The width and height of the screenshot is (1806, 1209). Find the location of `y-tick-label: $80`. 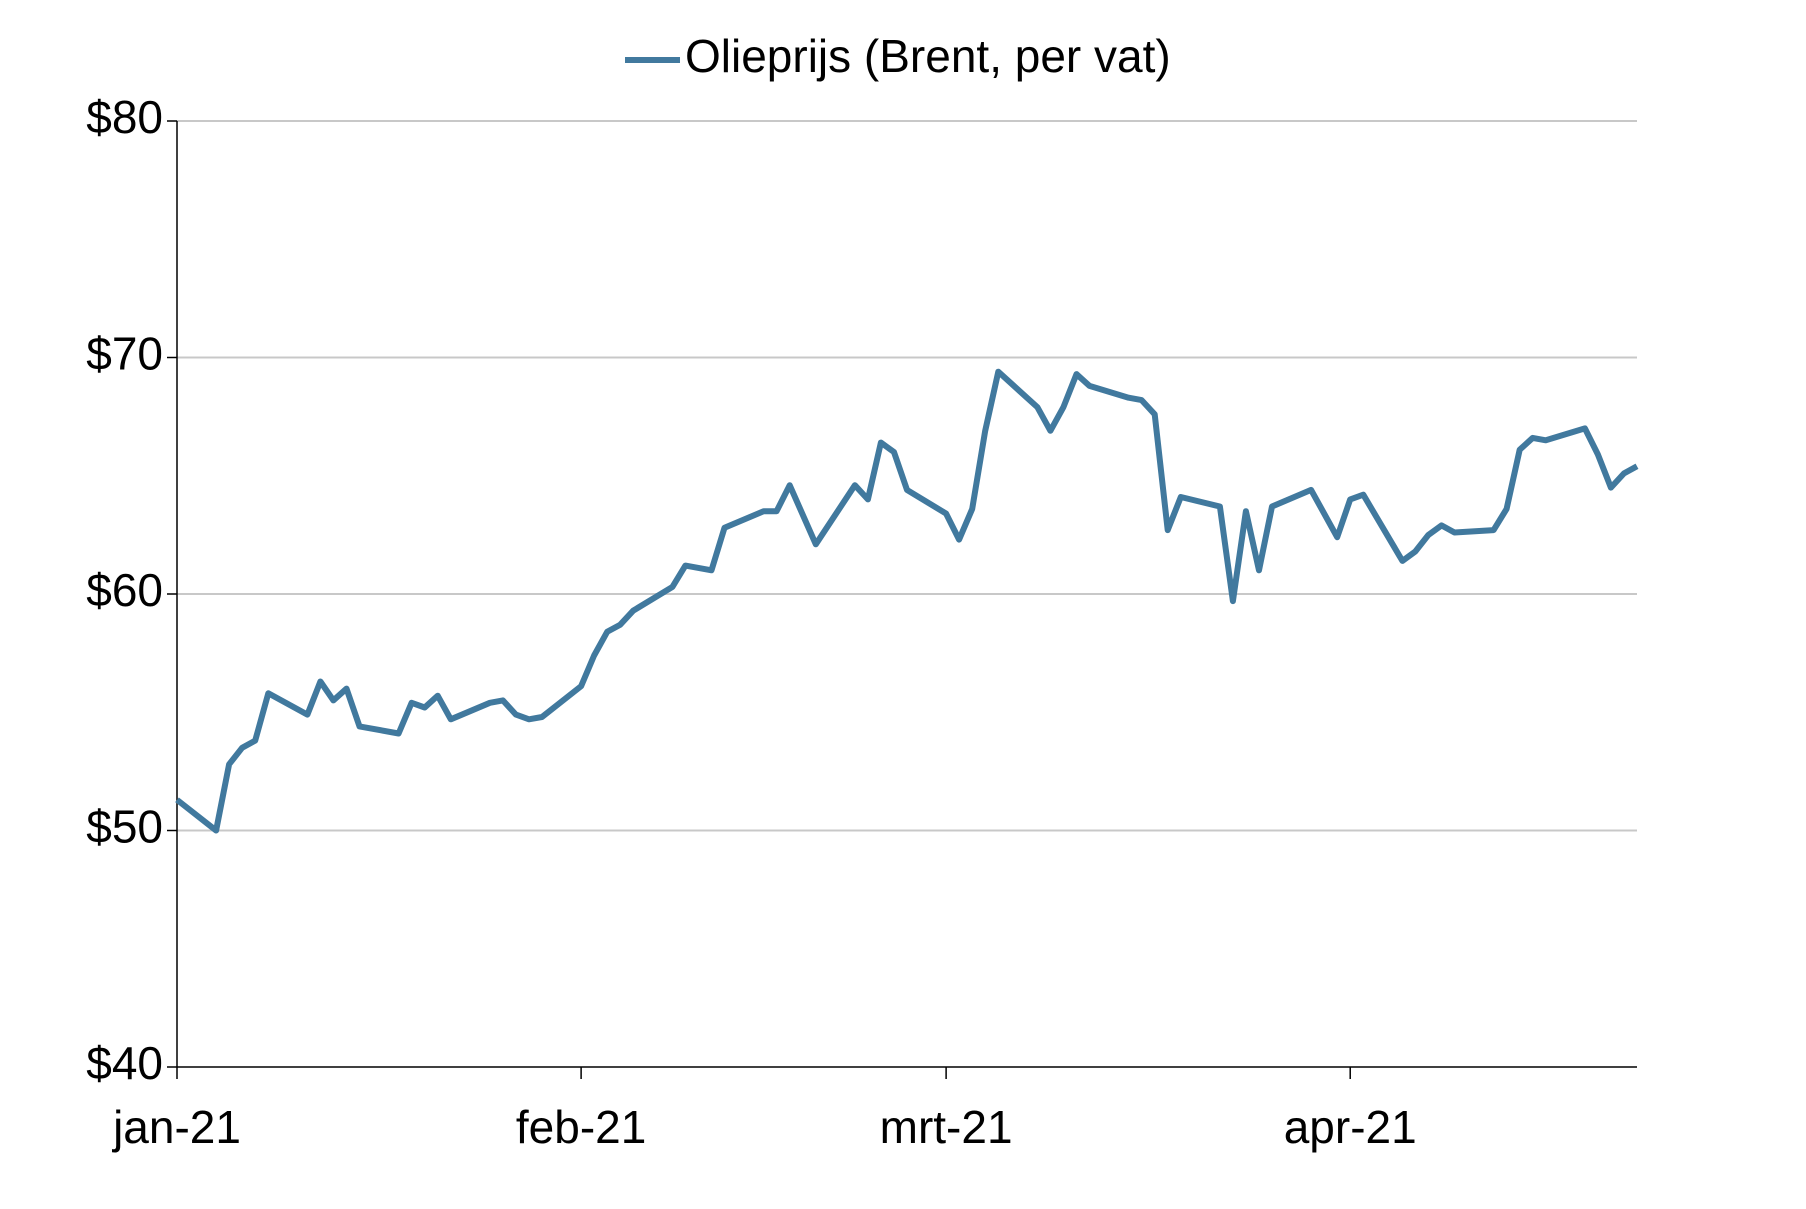

y-tick-label: $80 is located at coordinates (124, 117).